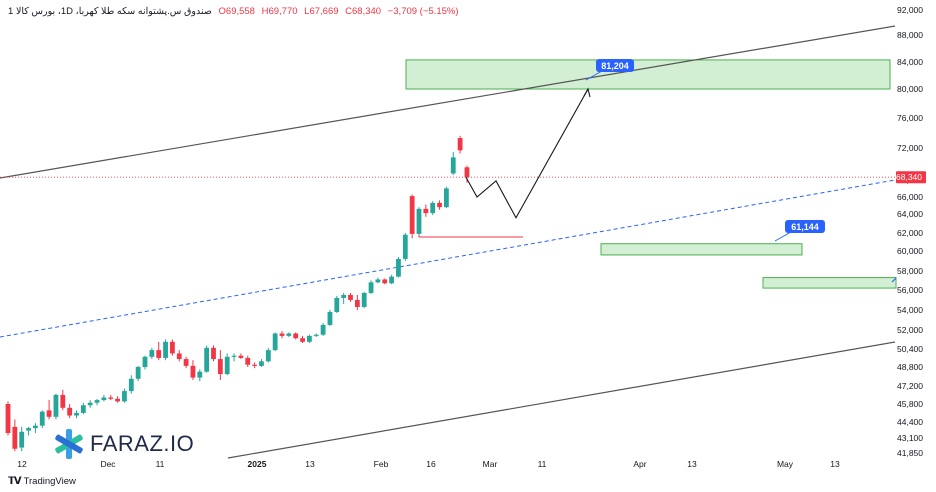 The image size is (936, 492). I want to click on time-tick-label: 2025, so click(257, 464).